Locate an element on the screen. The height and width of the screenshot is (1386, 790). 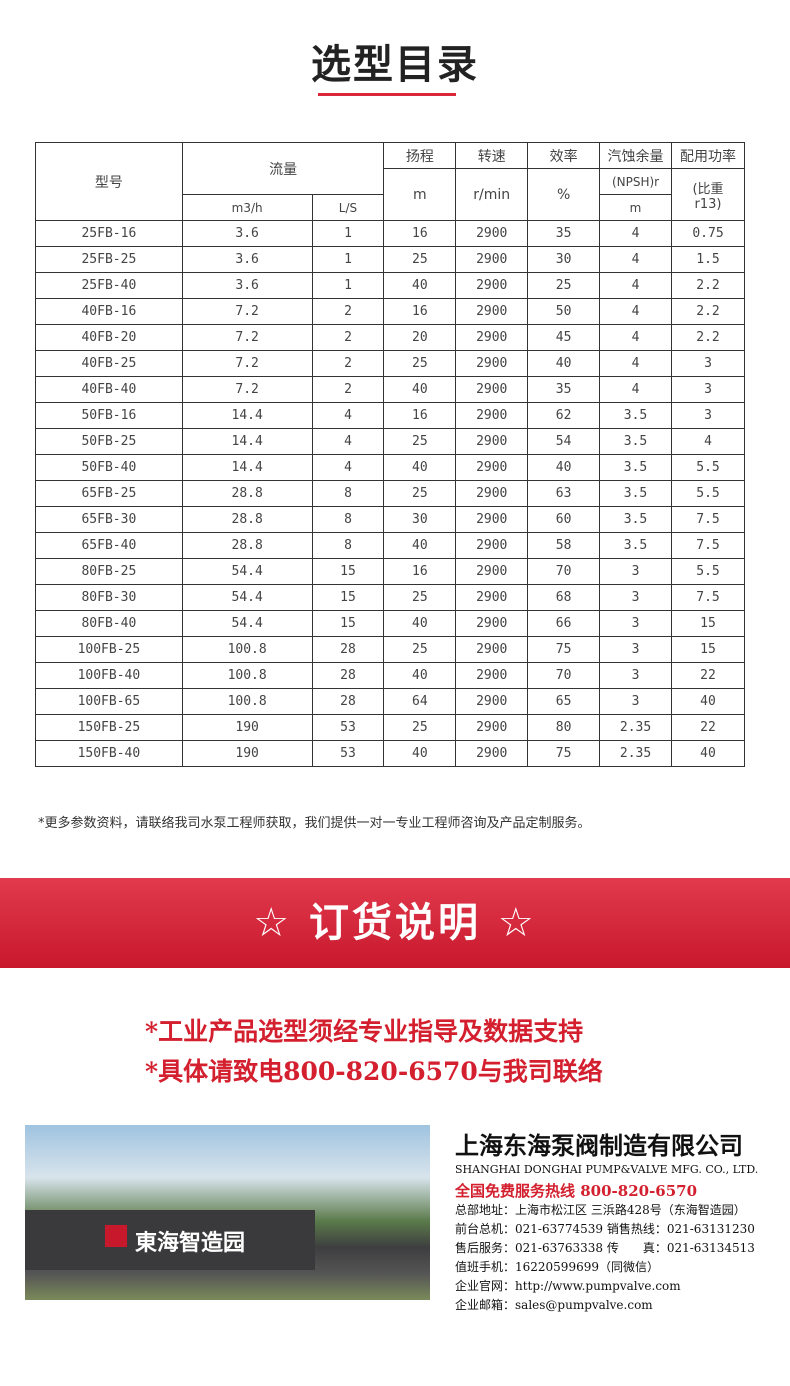
table-cell: 30 is located at coordinates (564, 259).